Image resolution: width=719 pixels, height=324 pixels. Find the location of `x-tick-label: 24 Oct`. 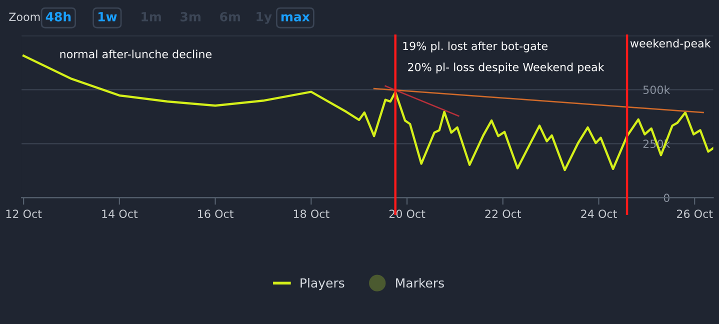

x-tick-label: 24 Oct is located at coordinates (599, 214).